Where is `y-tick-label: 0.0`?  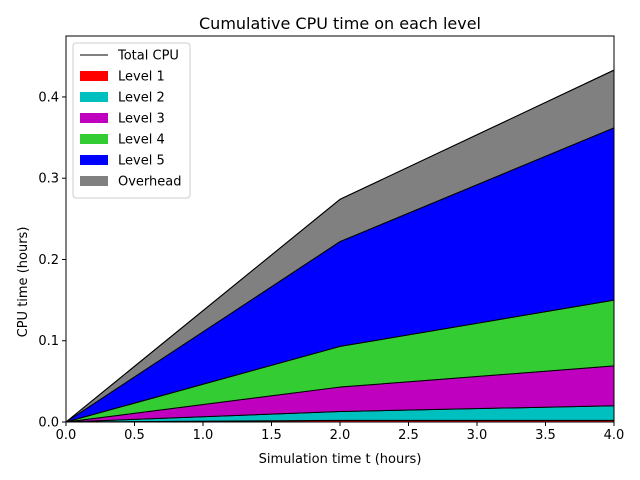 y-tick-label: 0.0 is located at coordinates (48, 423).